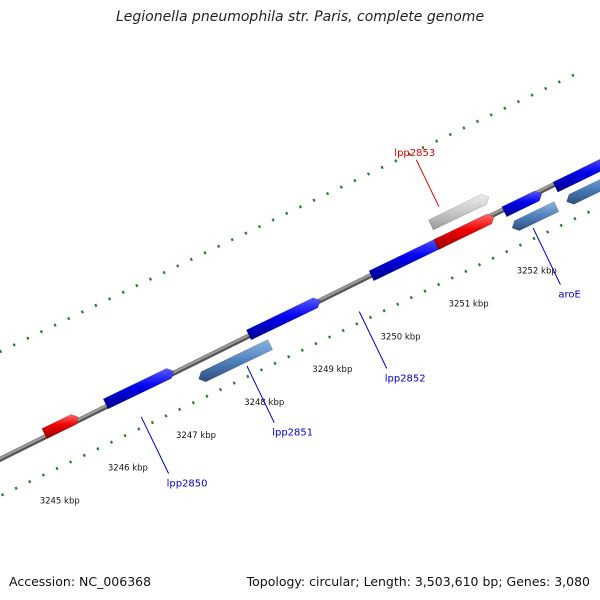 The image size is (600, 600). I want to click on gene-label: aroE, so click(569, 295).